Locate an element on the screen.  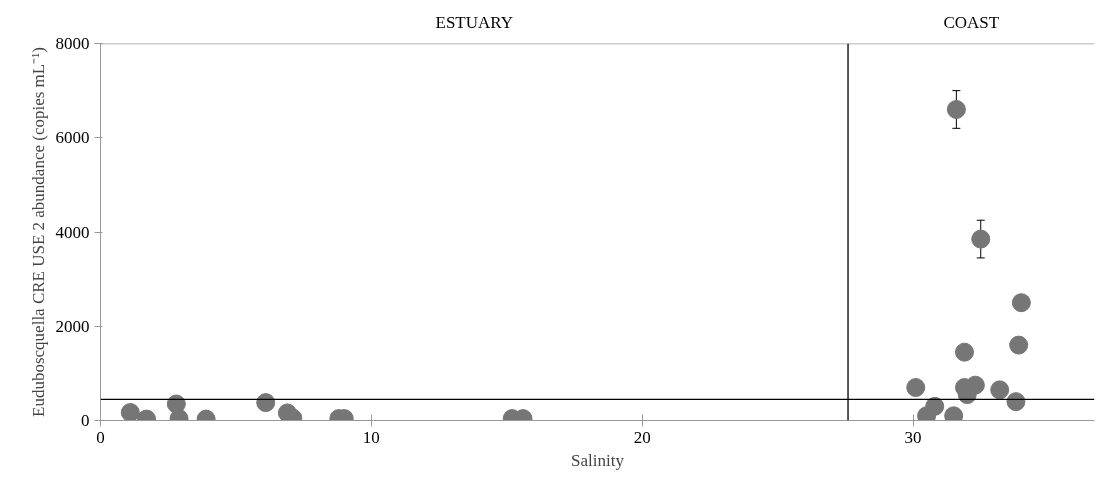
y-tick-label: 6000 is located at coordinates (72, 138).